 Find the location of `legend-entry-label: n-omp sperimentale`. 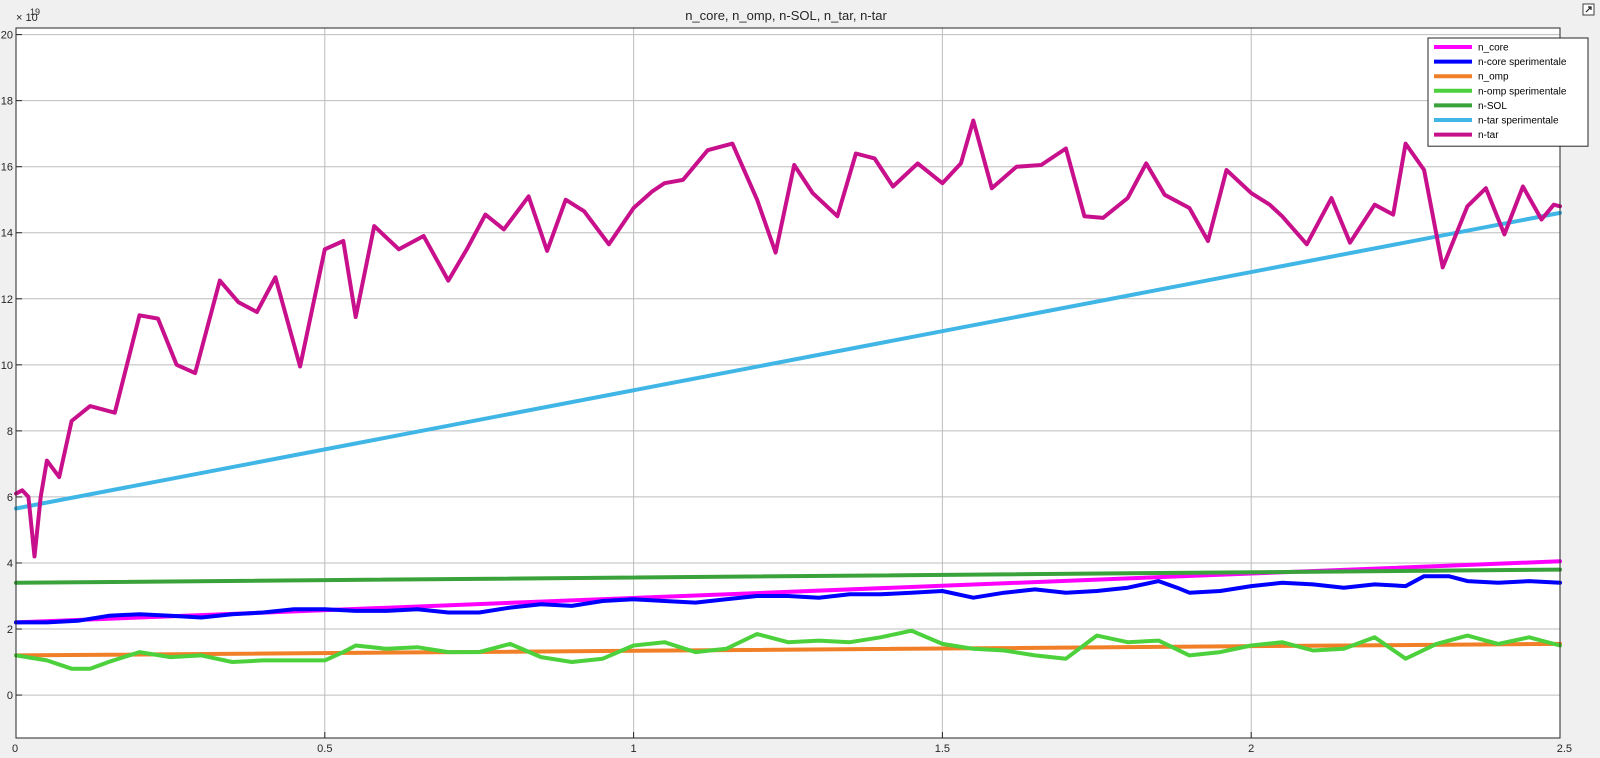

legend-entry-label: n-omp sperimentale is located at coordinates (1522, 91).